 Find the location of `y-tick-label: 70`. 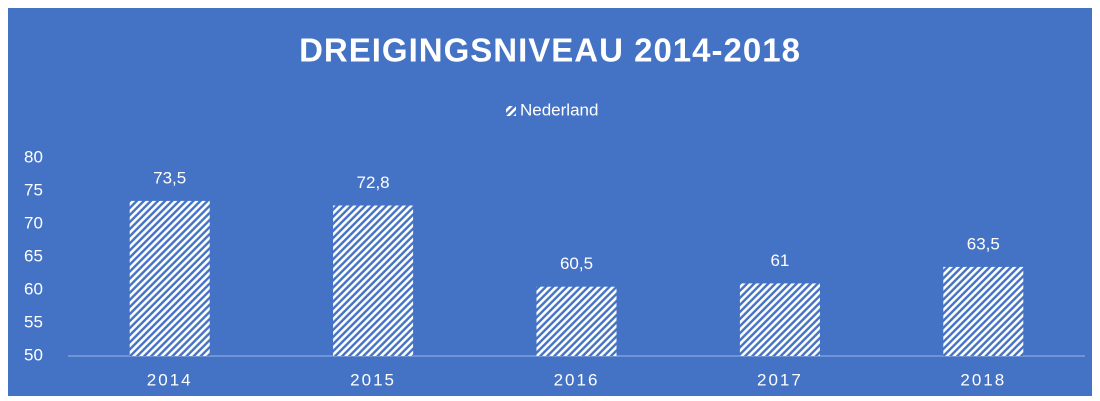

y-tick-label: 70 is located at coordinates (33, 222).